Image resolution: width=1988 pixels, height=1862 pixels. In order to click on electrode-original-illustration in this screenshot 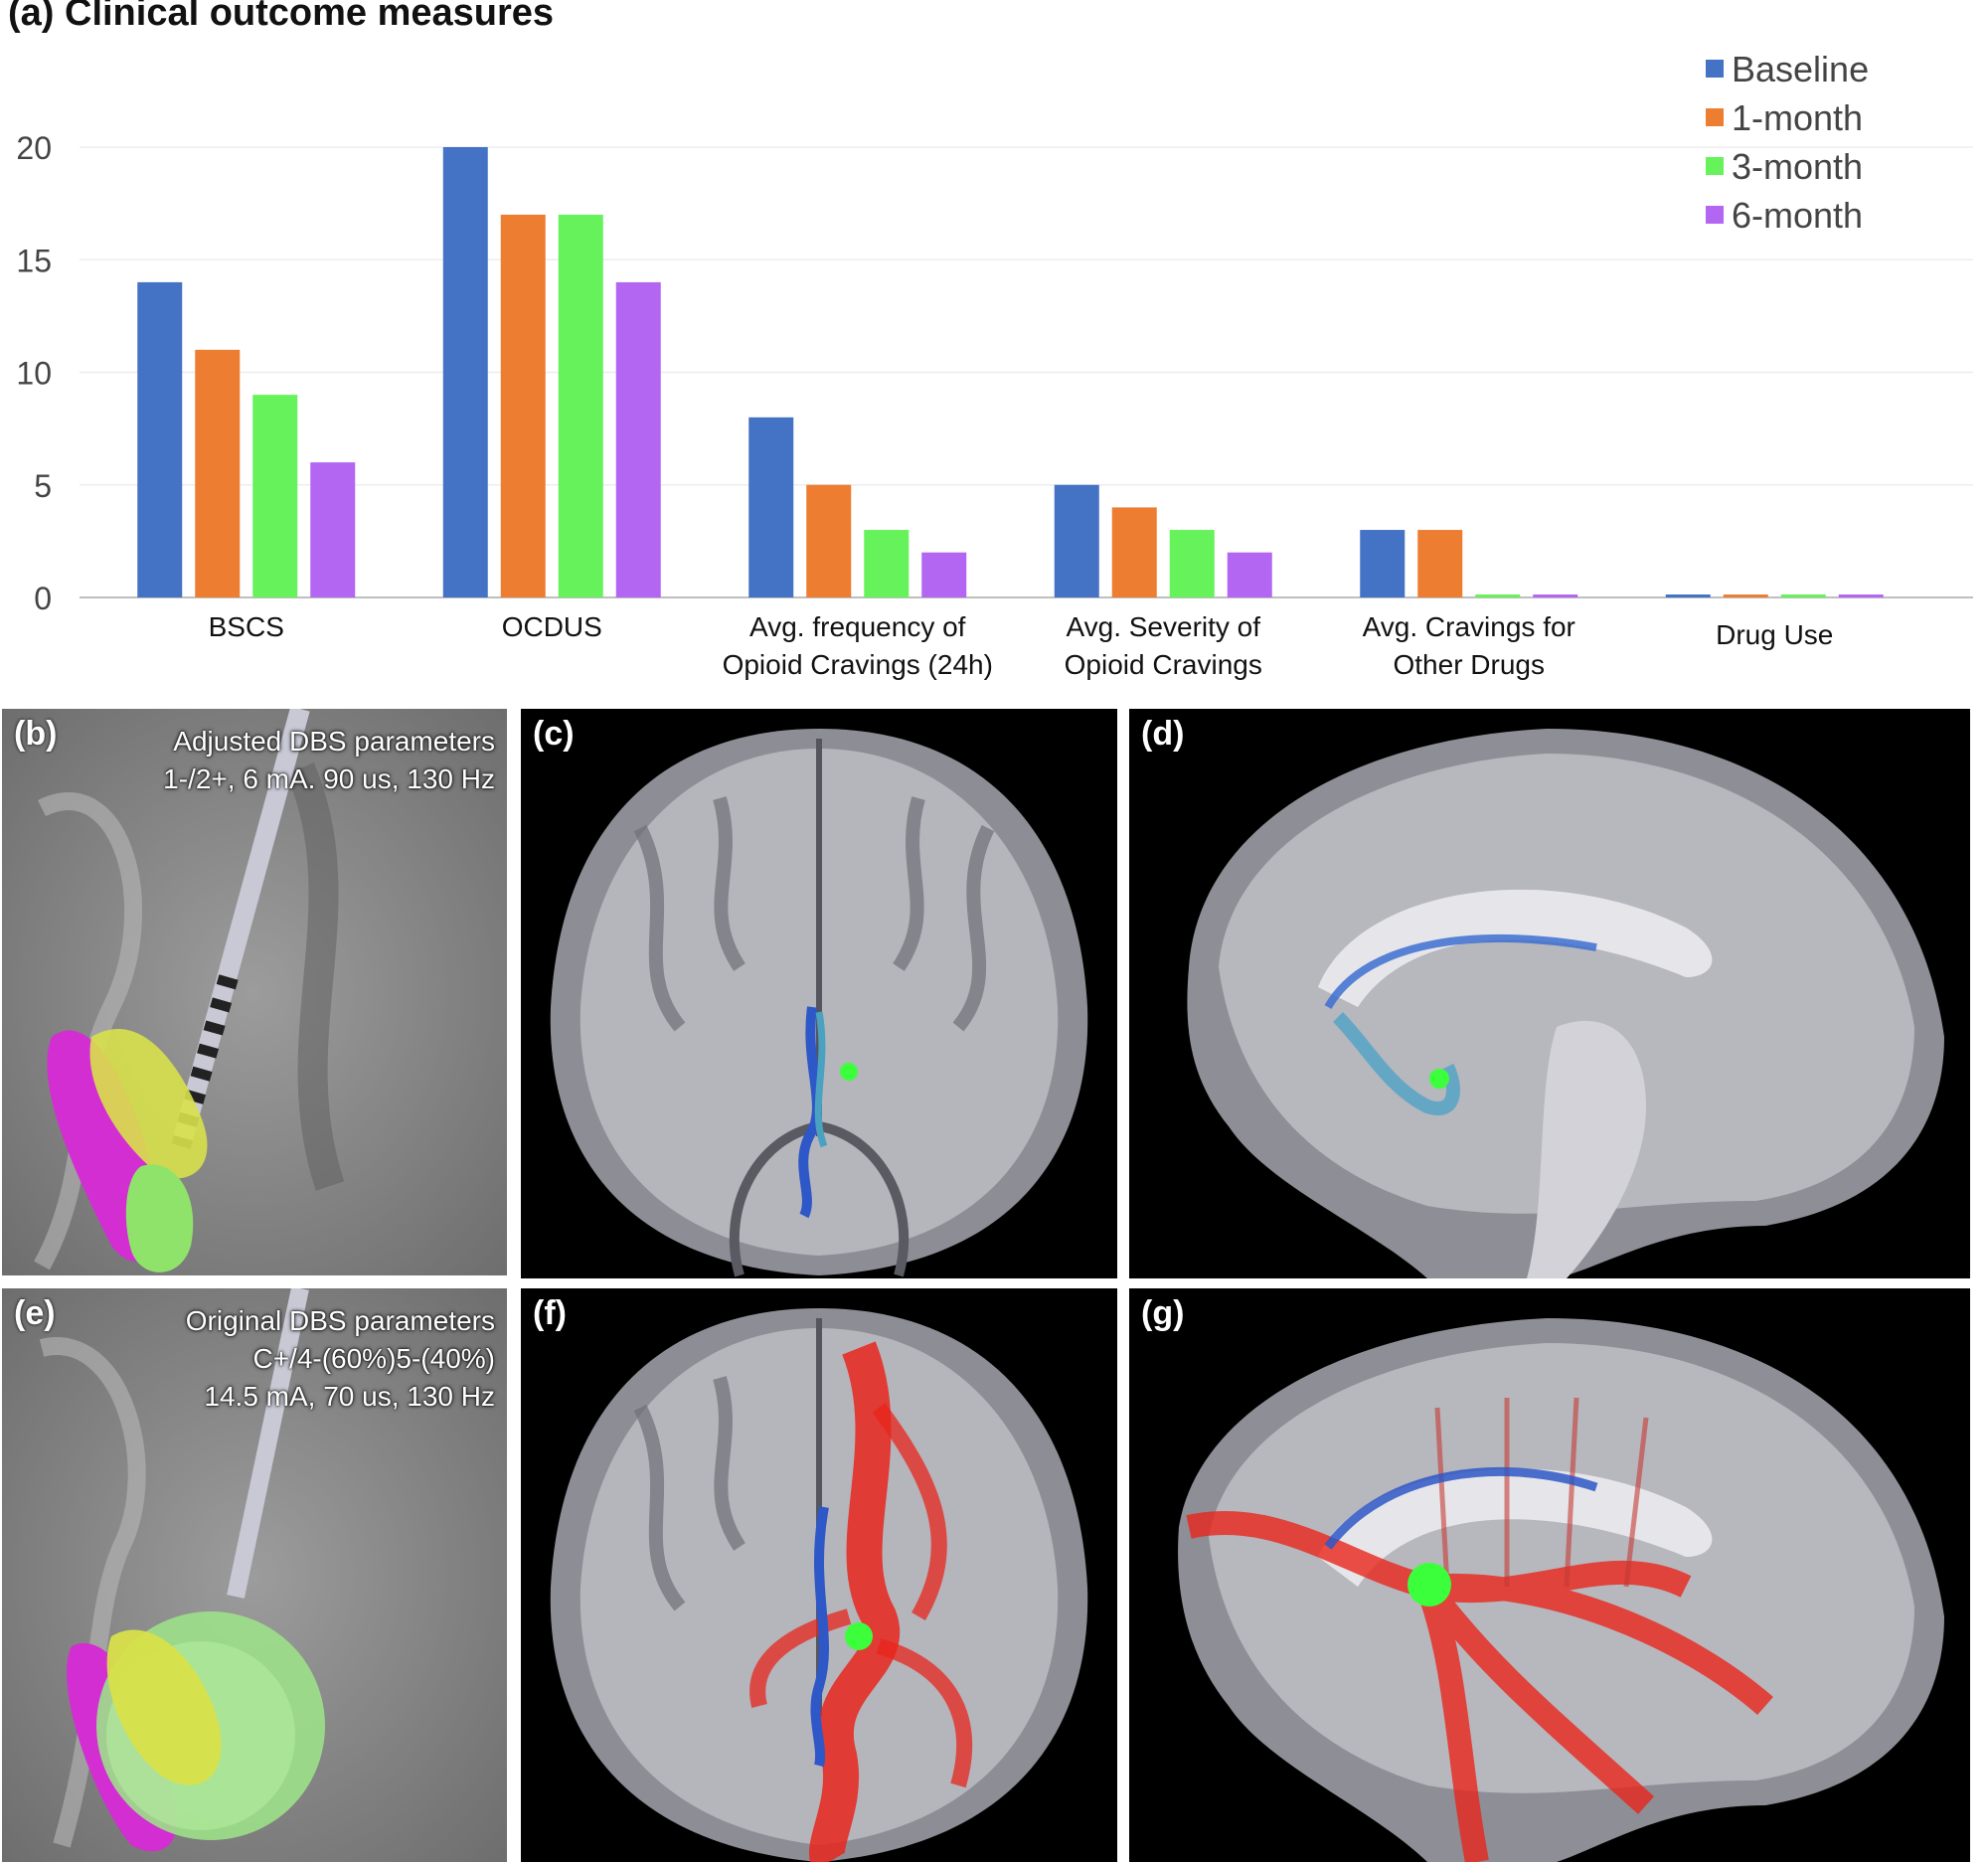, I will do `click(254, 1575)`.